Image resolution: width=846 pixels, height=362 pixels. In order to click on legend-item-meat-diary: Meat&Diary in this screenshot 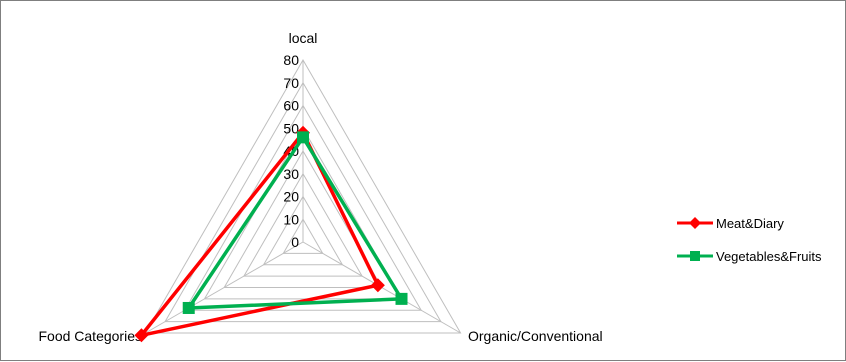, I will do `click(730, 223)`.